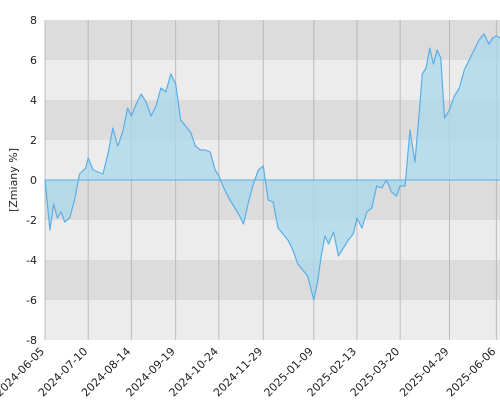 The height and width of the screenshot is (400, 500). Describe the element at coordinates (33, 140) in the screenshot. I see `y-tick-label: 2` at that location.